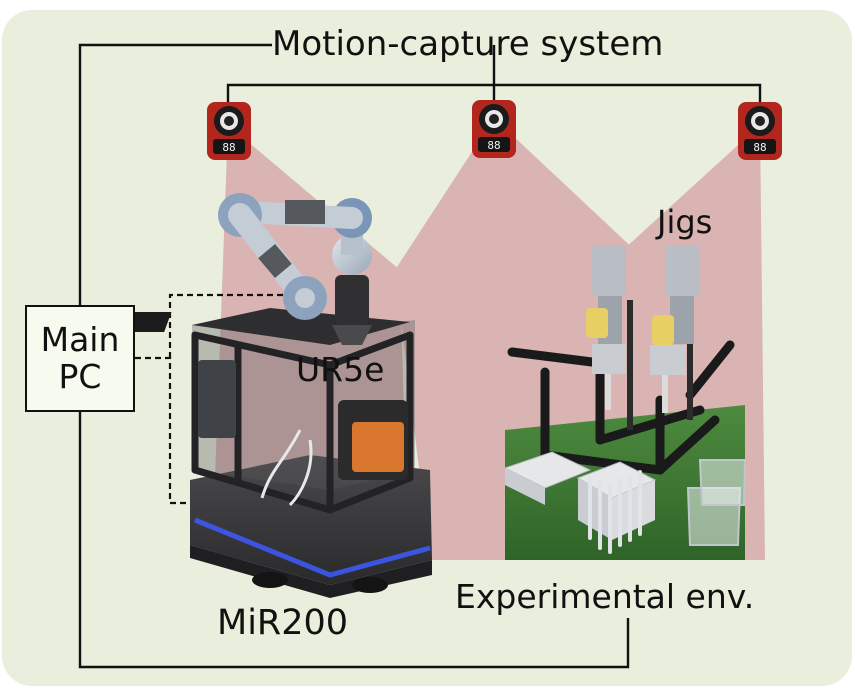 The width and height of the screenshot is (855, 696). What do you see at coordinates (716, 502) in the screenshot?
I see `beaker-front` at bounding box center [716, 502].